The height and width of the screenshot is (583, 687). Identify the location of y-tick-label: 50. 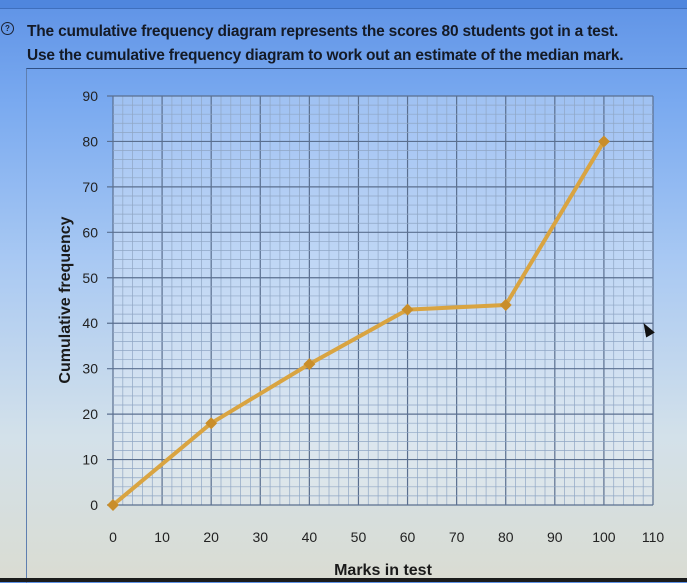
(90, 278).